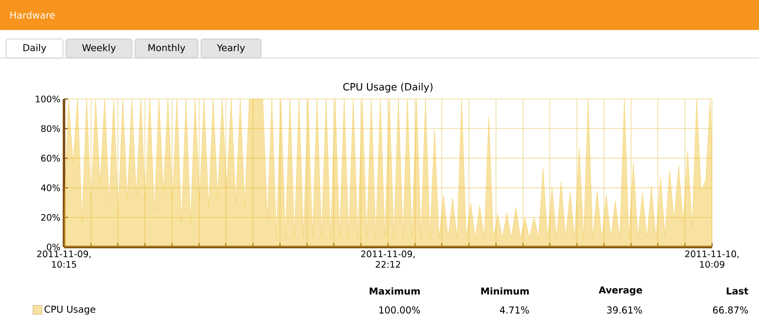  I want to click on legend-label: CPU Usage, so click(70, 310).